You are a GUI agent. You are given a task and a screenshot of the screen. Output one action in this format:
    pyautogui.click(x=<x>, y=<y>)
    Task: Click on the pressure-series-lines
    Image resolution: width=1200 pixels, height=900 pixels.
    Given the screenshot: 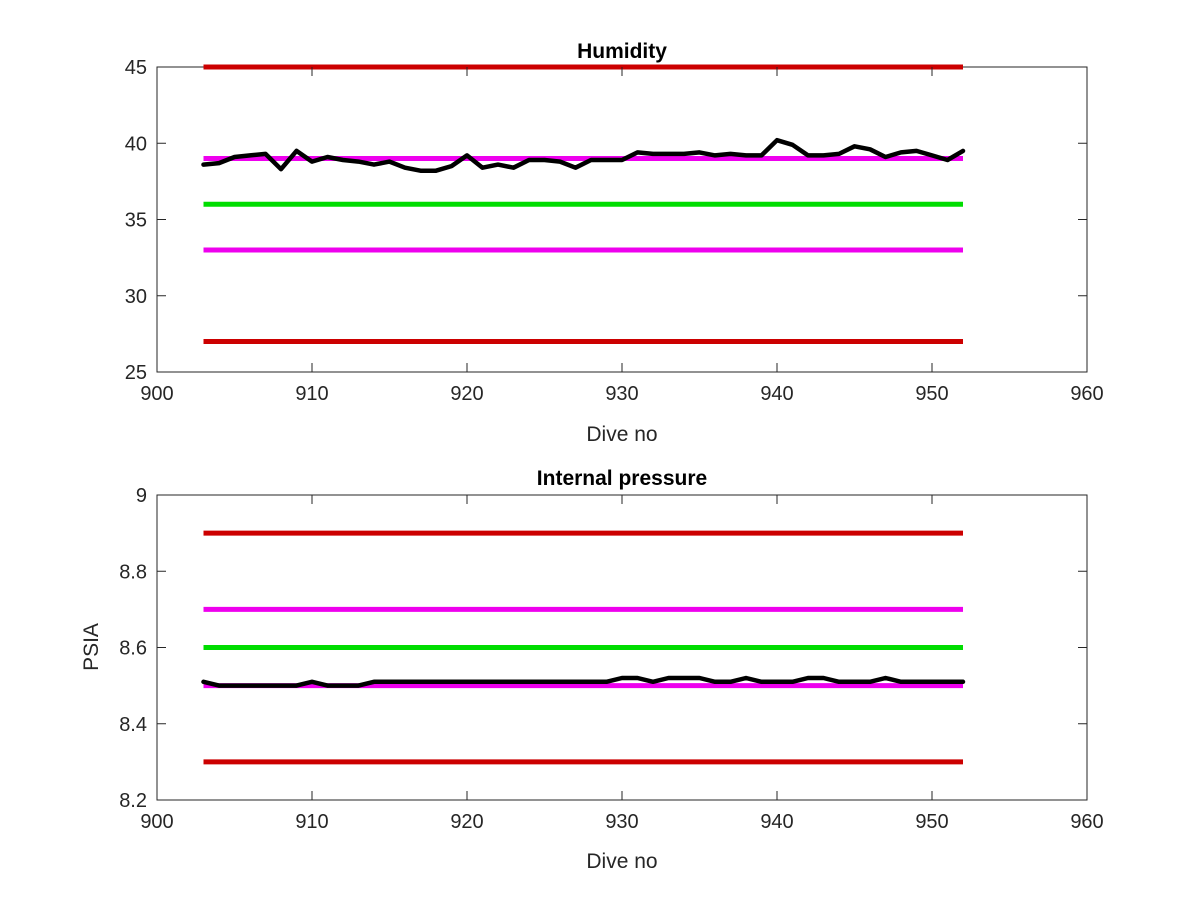 What is the action you would take?
    pyautogui.click(x=583, y=681)
    